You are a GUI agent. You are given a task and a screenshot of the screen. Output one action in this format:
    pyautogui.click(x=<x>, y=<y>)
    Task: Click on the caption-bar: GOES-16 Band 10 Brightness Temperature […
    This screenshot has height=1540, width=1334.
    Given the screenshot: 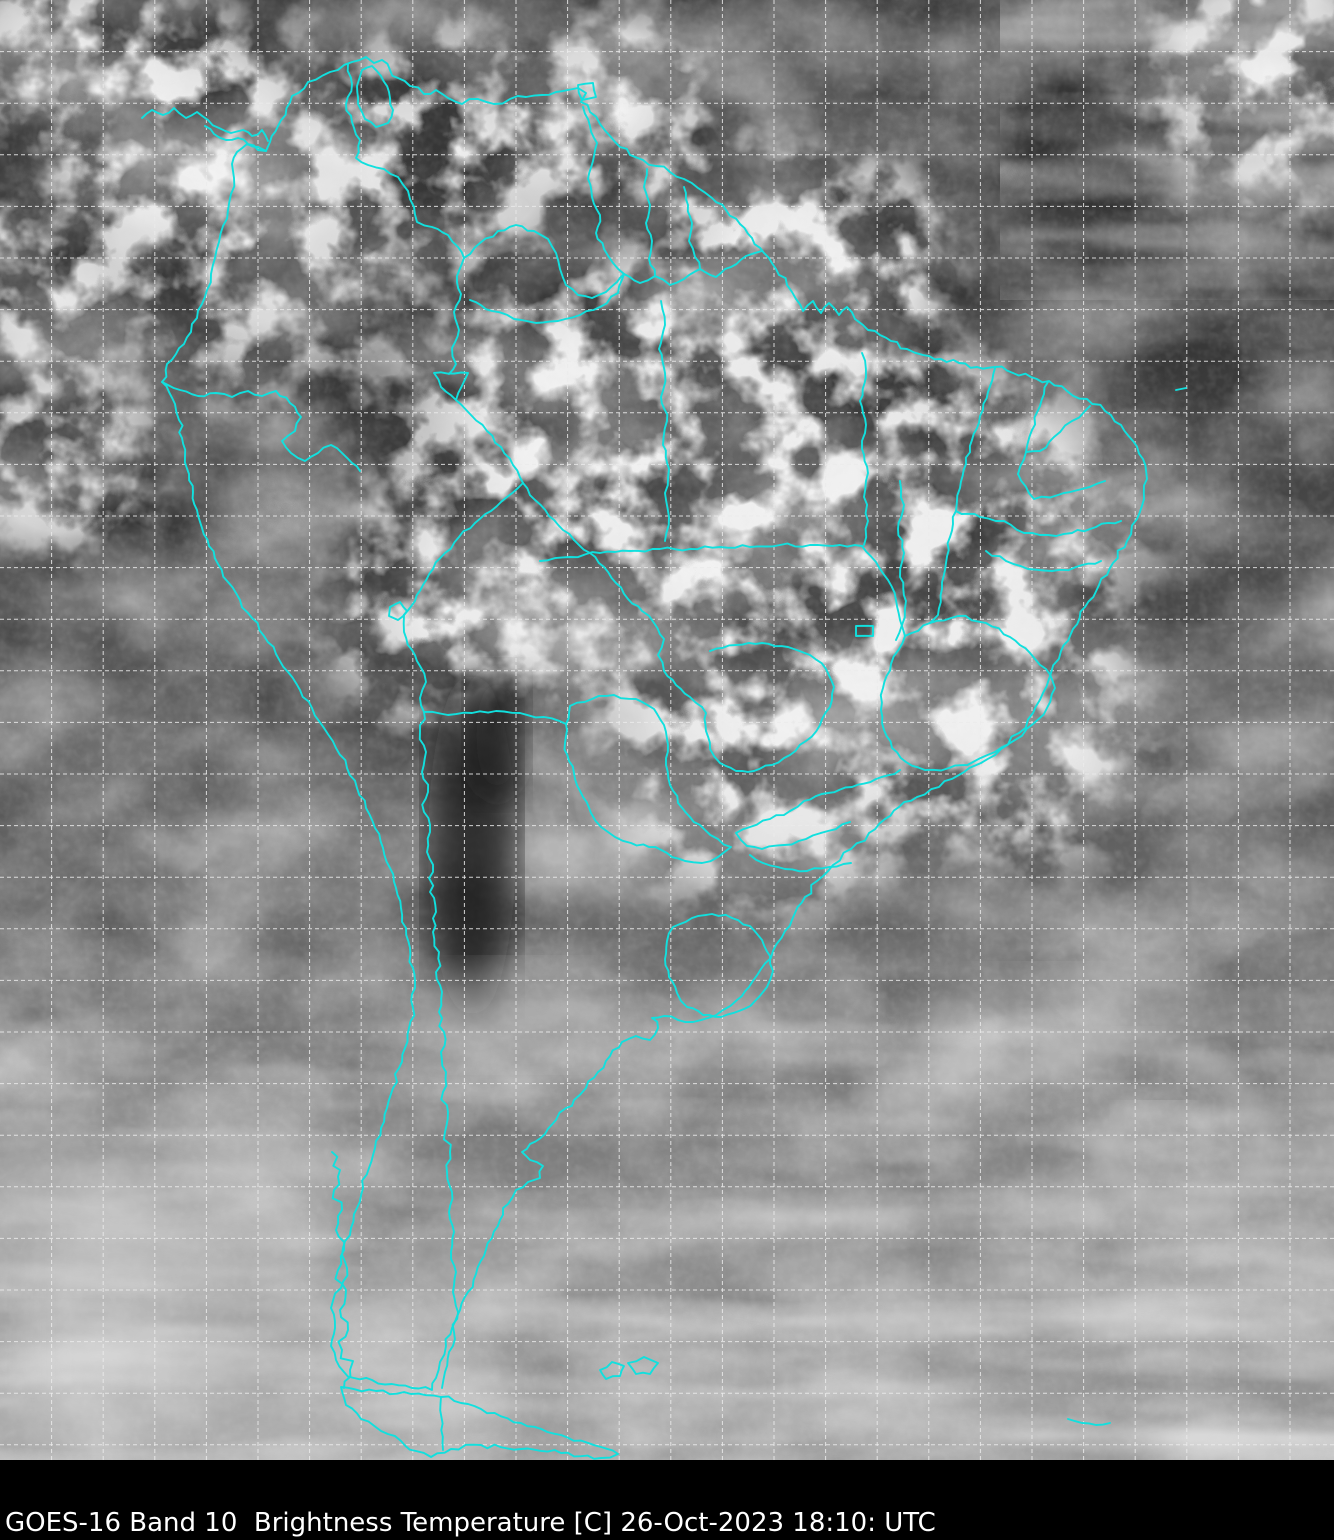 What is the action you would take?
    pyautogui.click(x=667, y=1500)
    